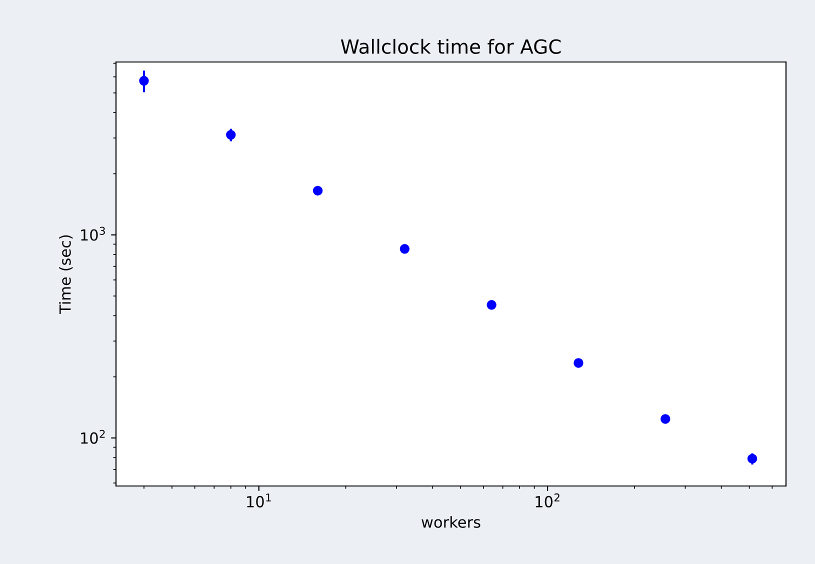 This screenshot has width=815, height=564. I want to click on y-tick-label: 10$^{3}$, so click(93, 233).